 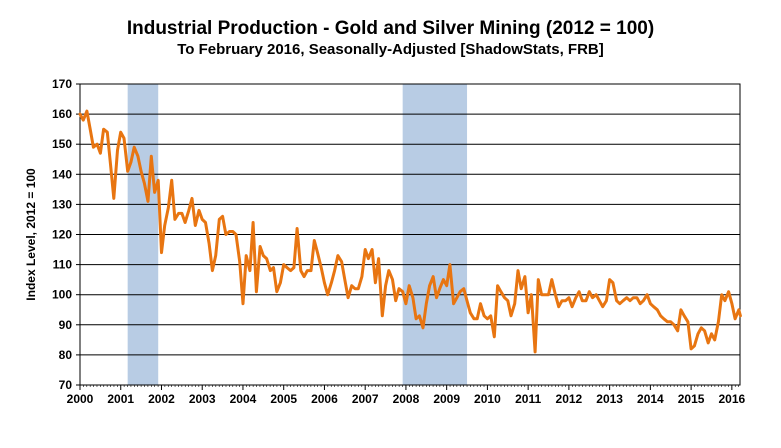 What do you see at coordinates (62, 84) in the screenshot?
I see `y-tick-label-170: 170` at bounding box center [62, 84].